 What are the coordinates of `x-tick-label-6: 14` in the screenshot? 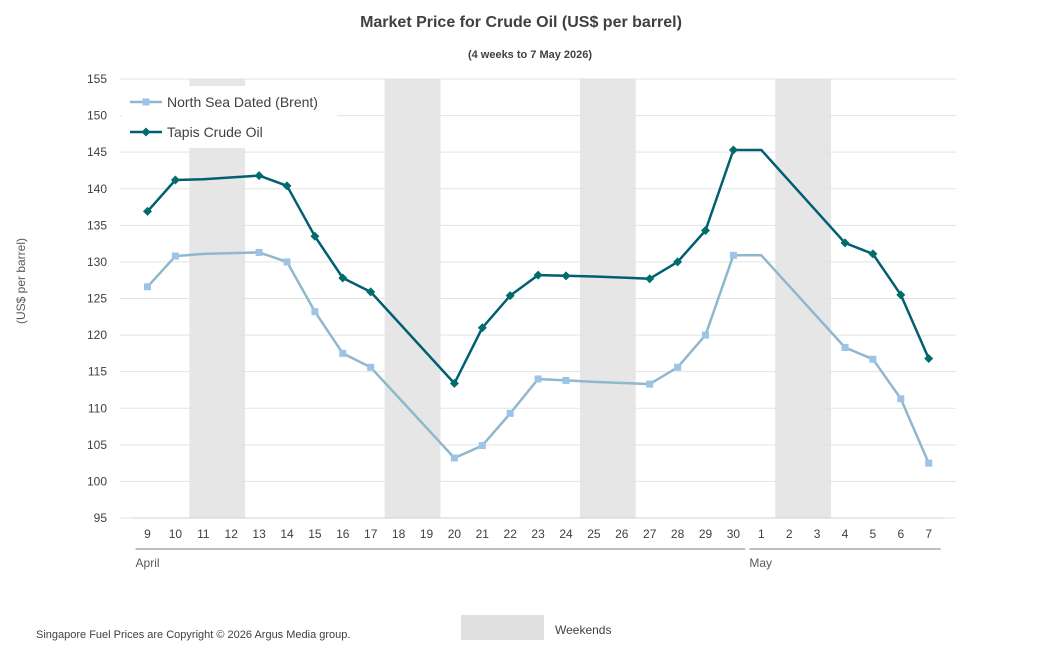 It's located at (287, 534).